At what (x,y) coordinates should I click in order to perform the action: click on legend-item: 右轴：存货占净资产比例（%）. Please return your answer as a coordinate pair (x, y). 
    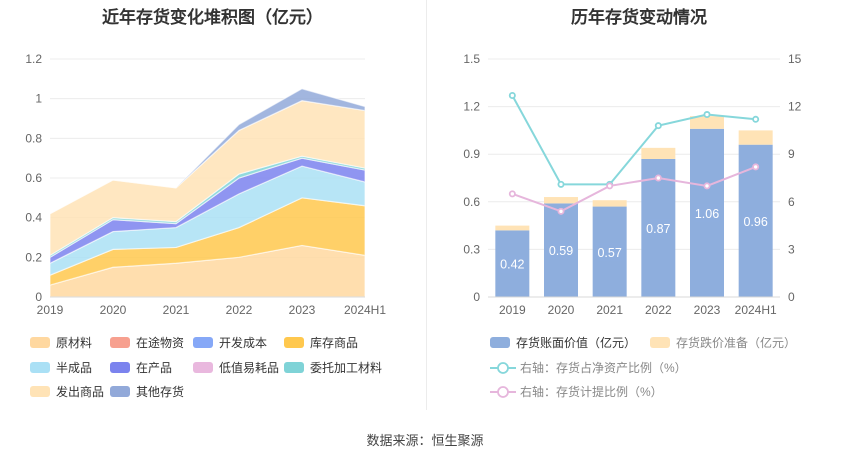
    Looking at the image, I should click on (588, 367).